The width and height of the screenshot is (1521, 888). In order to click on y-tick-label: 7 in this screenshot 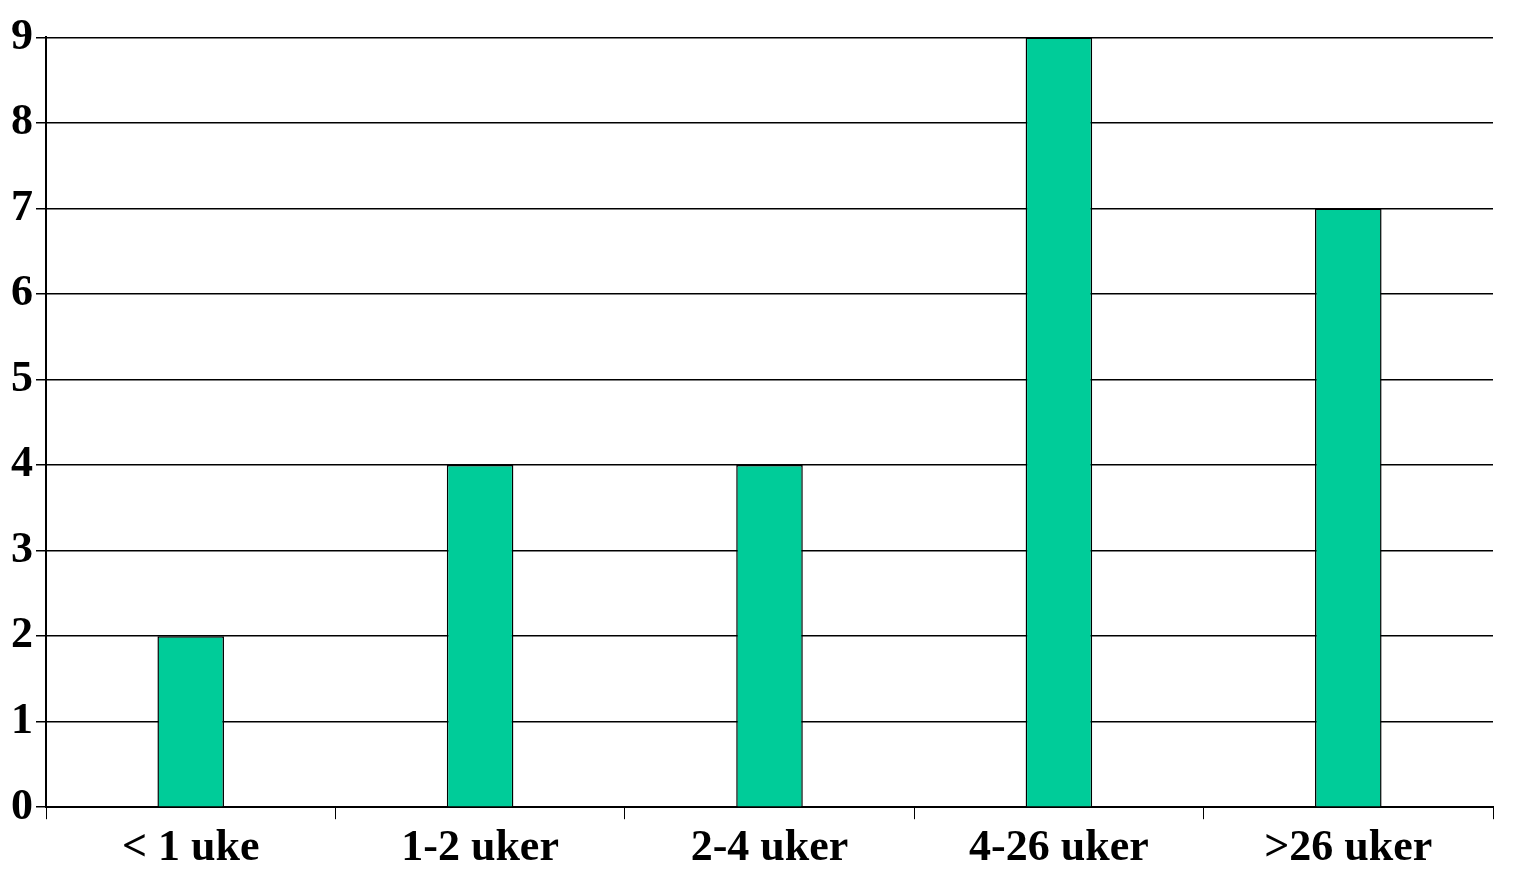, I will do `click(22, 205)`.